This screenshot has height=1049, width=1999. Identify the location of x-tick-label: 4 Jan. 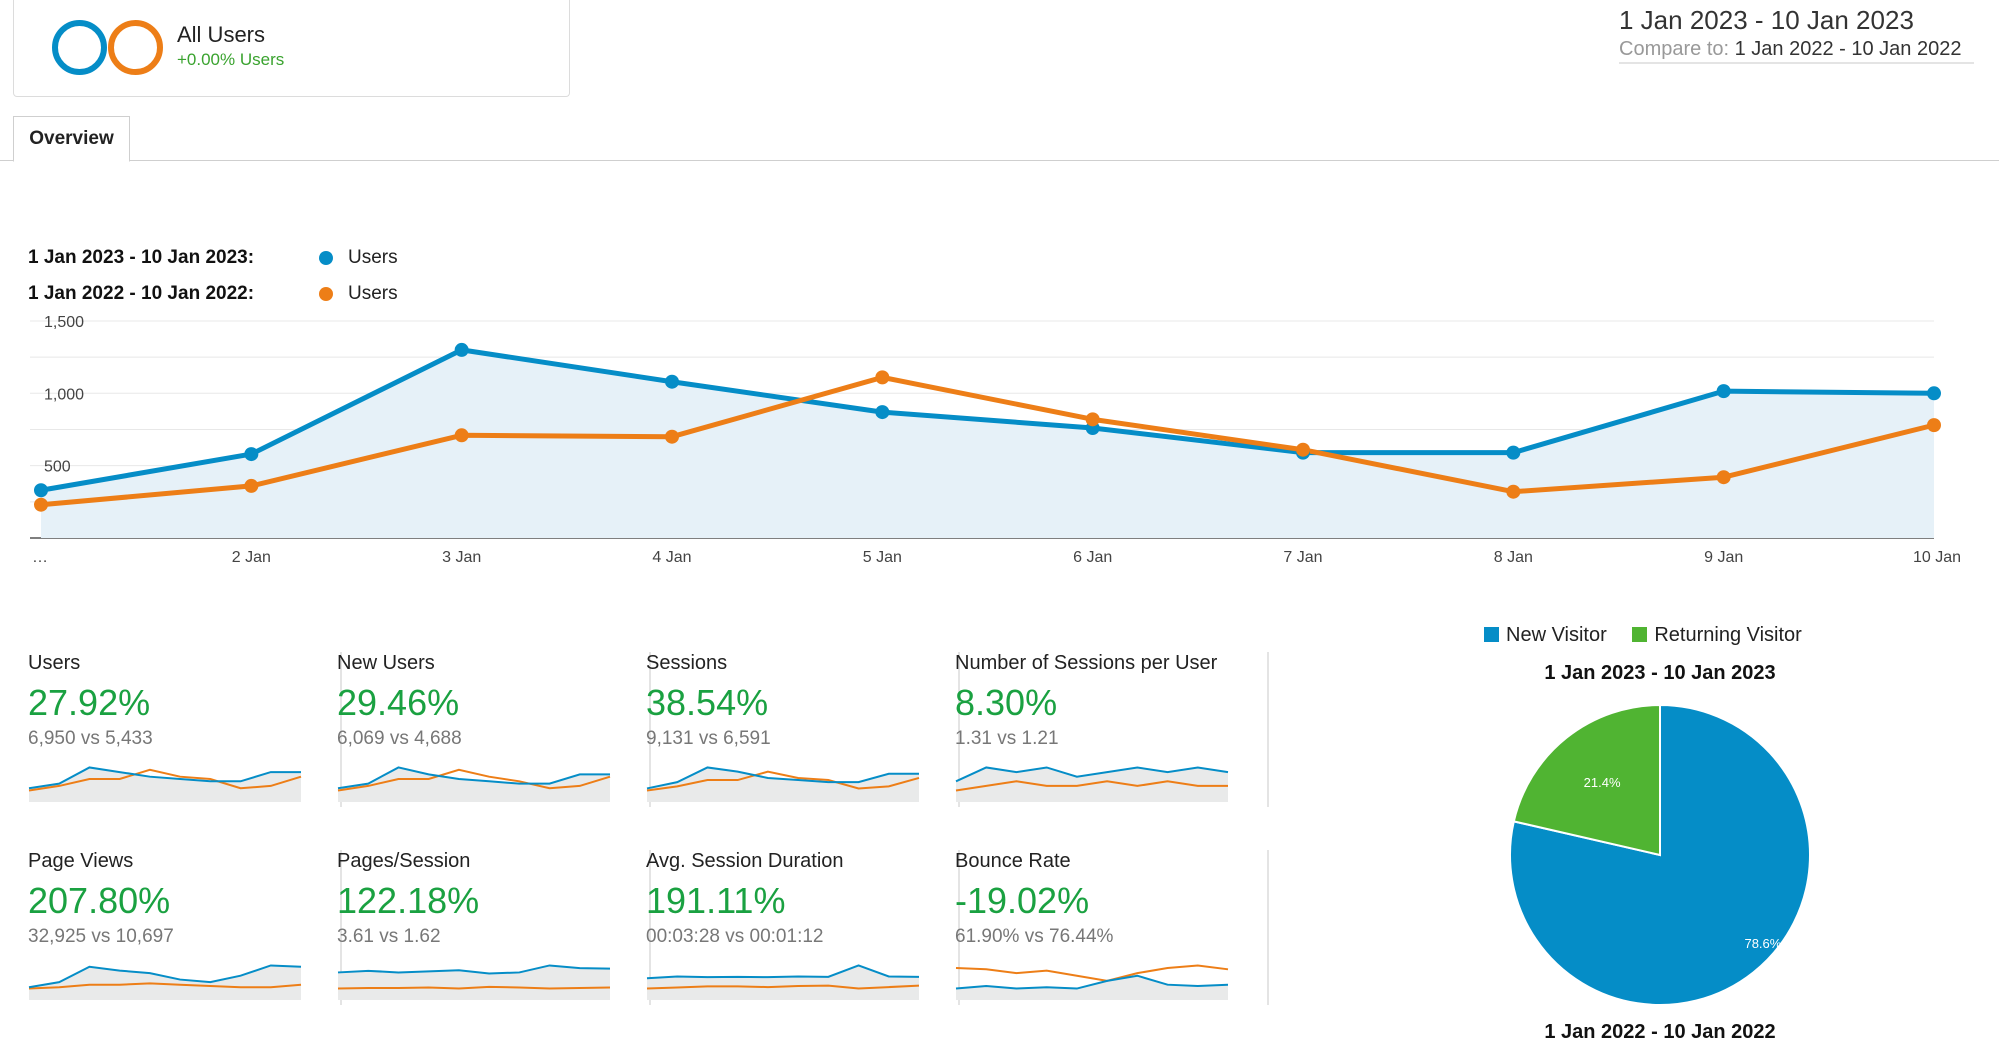
(671, 557).